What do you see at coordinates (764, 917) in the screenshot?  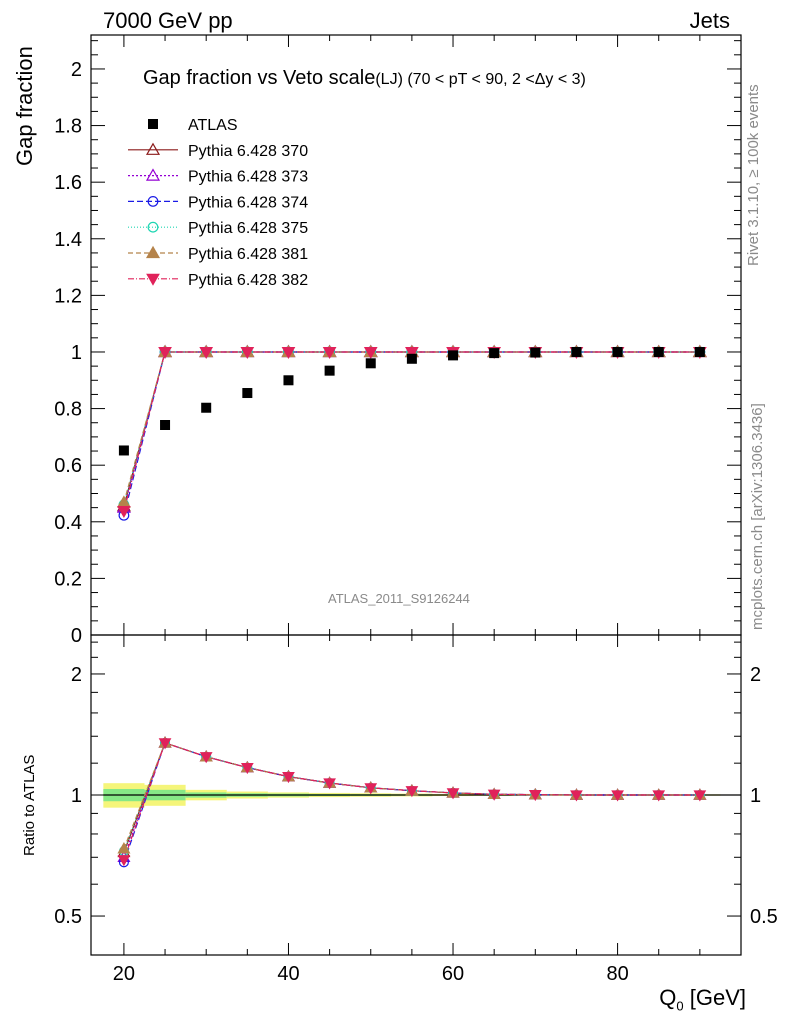 I see `lower-y-tick-label-right: 0.5` at bounding box center [764, 917].